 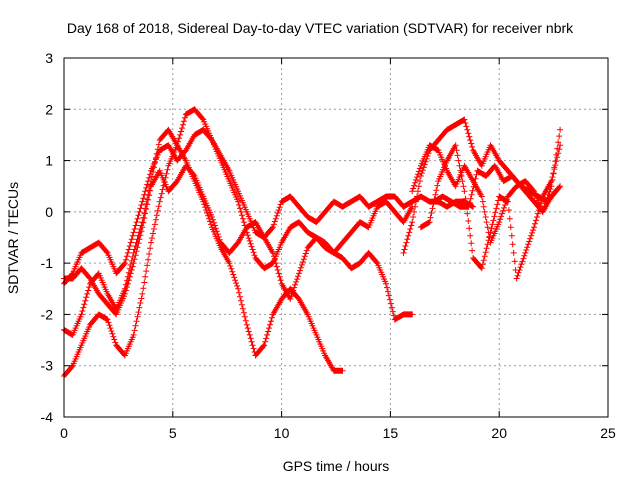 I want to click on y-tick-label: -3, so click(x=47, y=366).